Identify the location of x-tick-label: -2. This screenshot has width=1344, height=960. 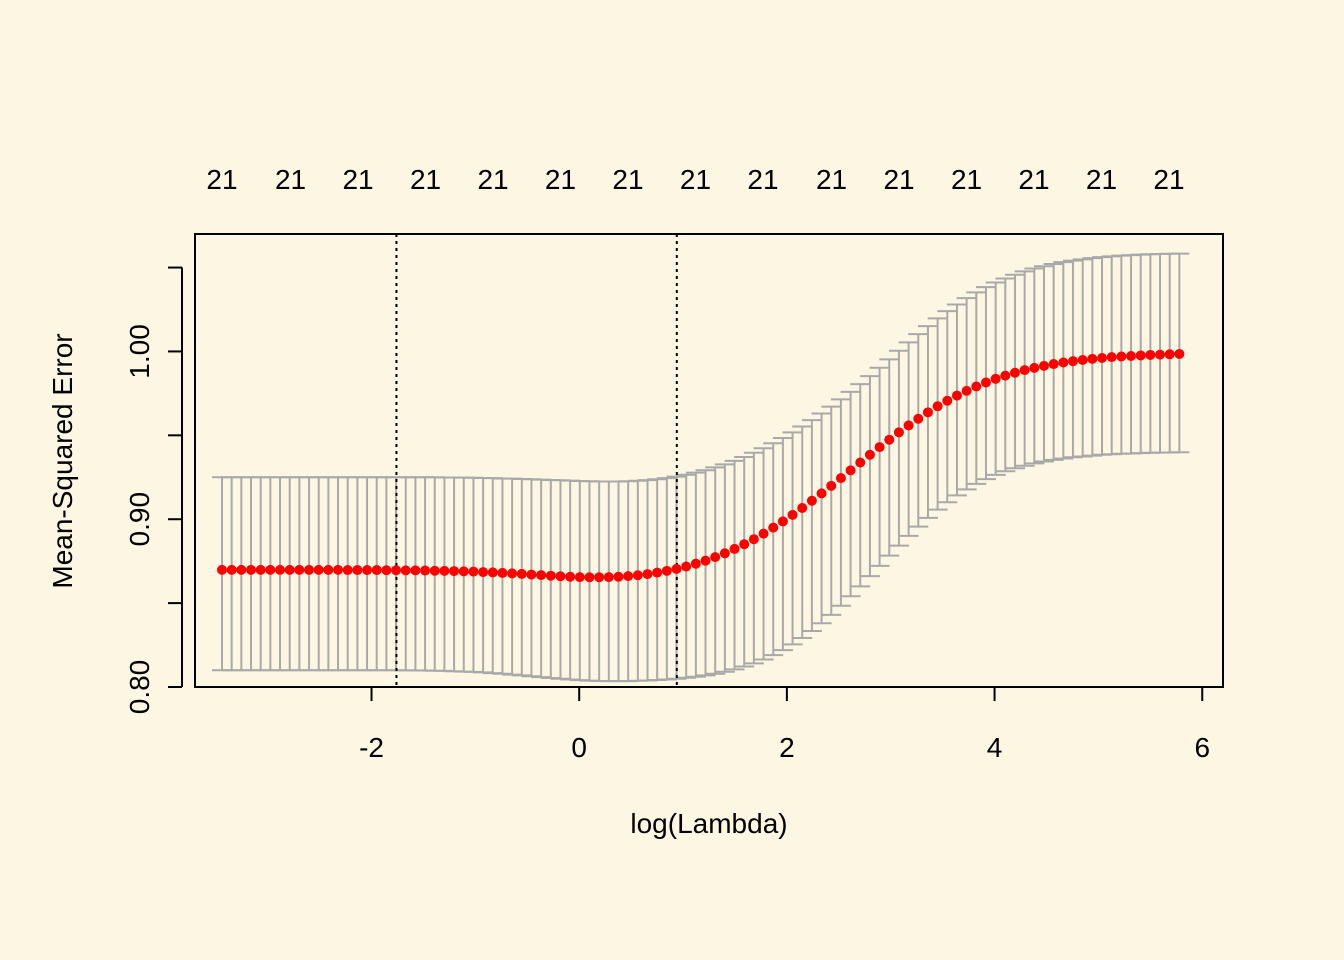
(371, 747).